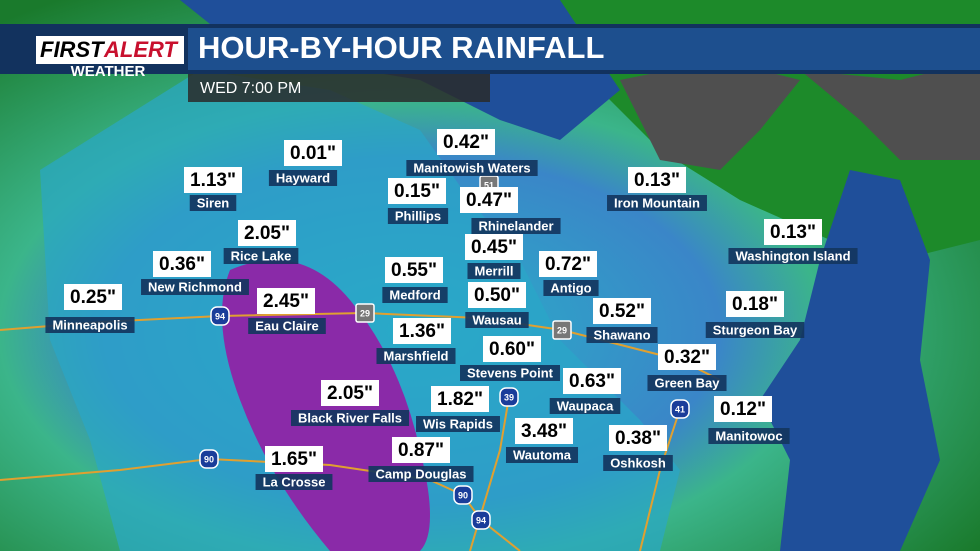 The image size is (980, 551). What do you see at coordinates (542, 454) in the screenshot?
I see `city-name: Wautoma` at bounding box center [542, 454].